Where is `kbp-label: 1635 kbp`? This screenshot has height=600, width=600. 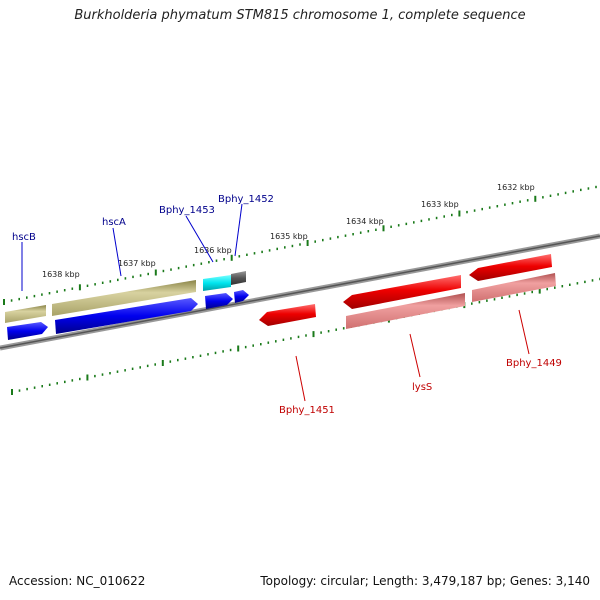 kbp-label: 1635 kbp is located at coordinates (289, 236).